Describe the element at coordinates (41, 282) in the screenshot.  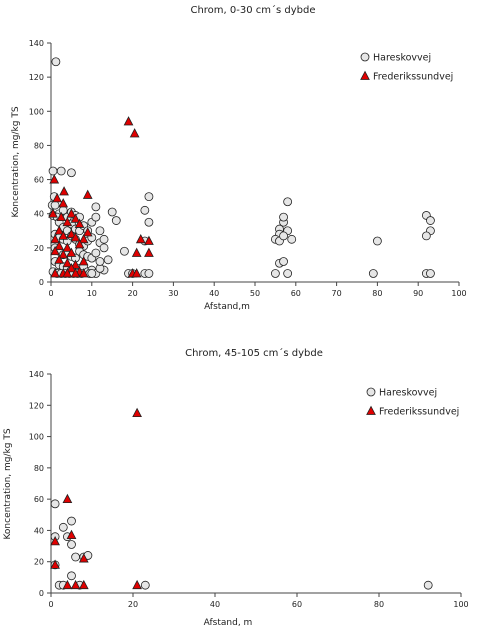
I see `y-tick-label: 0` at that location.